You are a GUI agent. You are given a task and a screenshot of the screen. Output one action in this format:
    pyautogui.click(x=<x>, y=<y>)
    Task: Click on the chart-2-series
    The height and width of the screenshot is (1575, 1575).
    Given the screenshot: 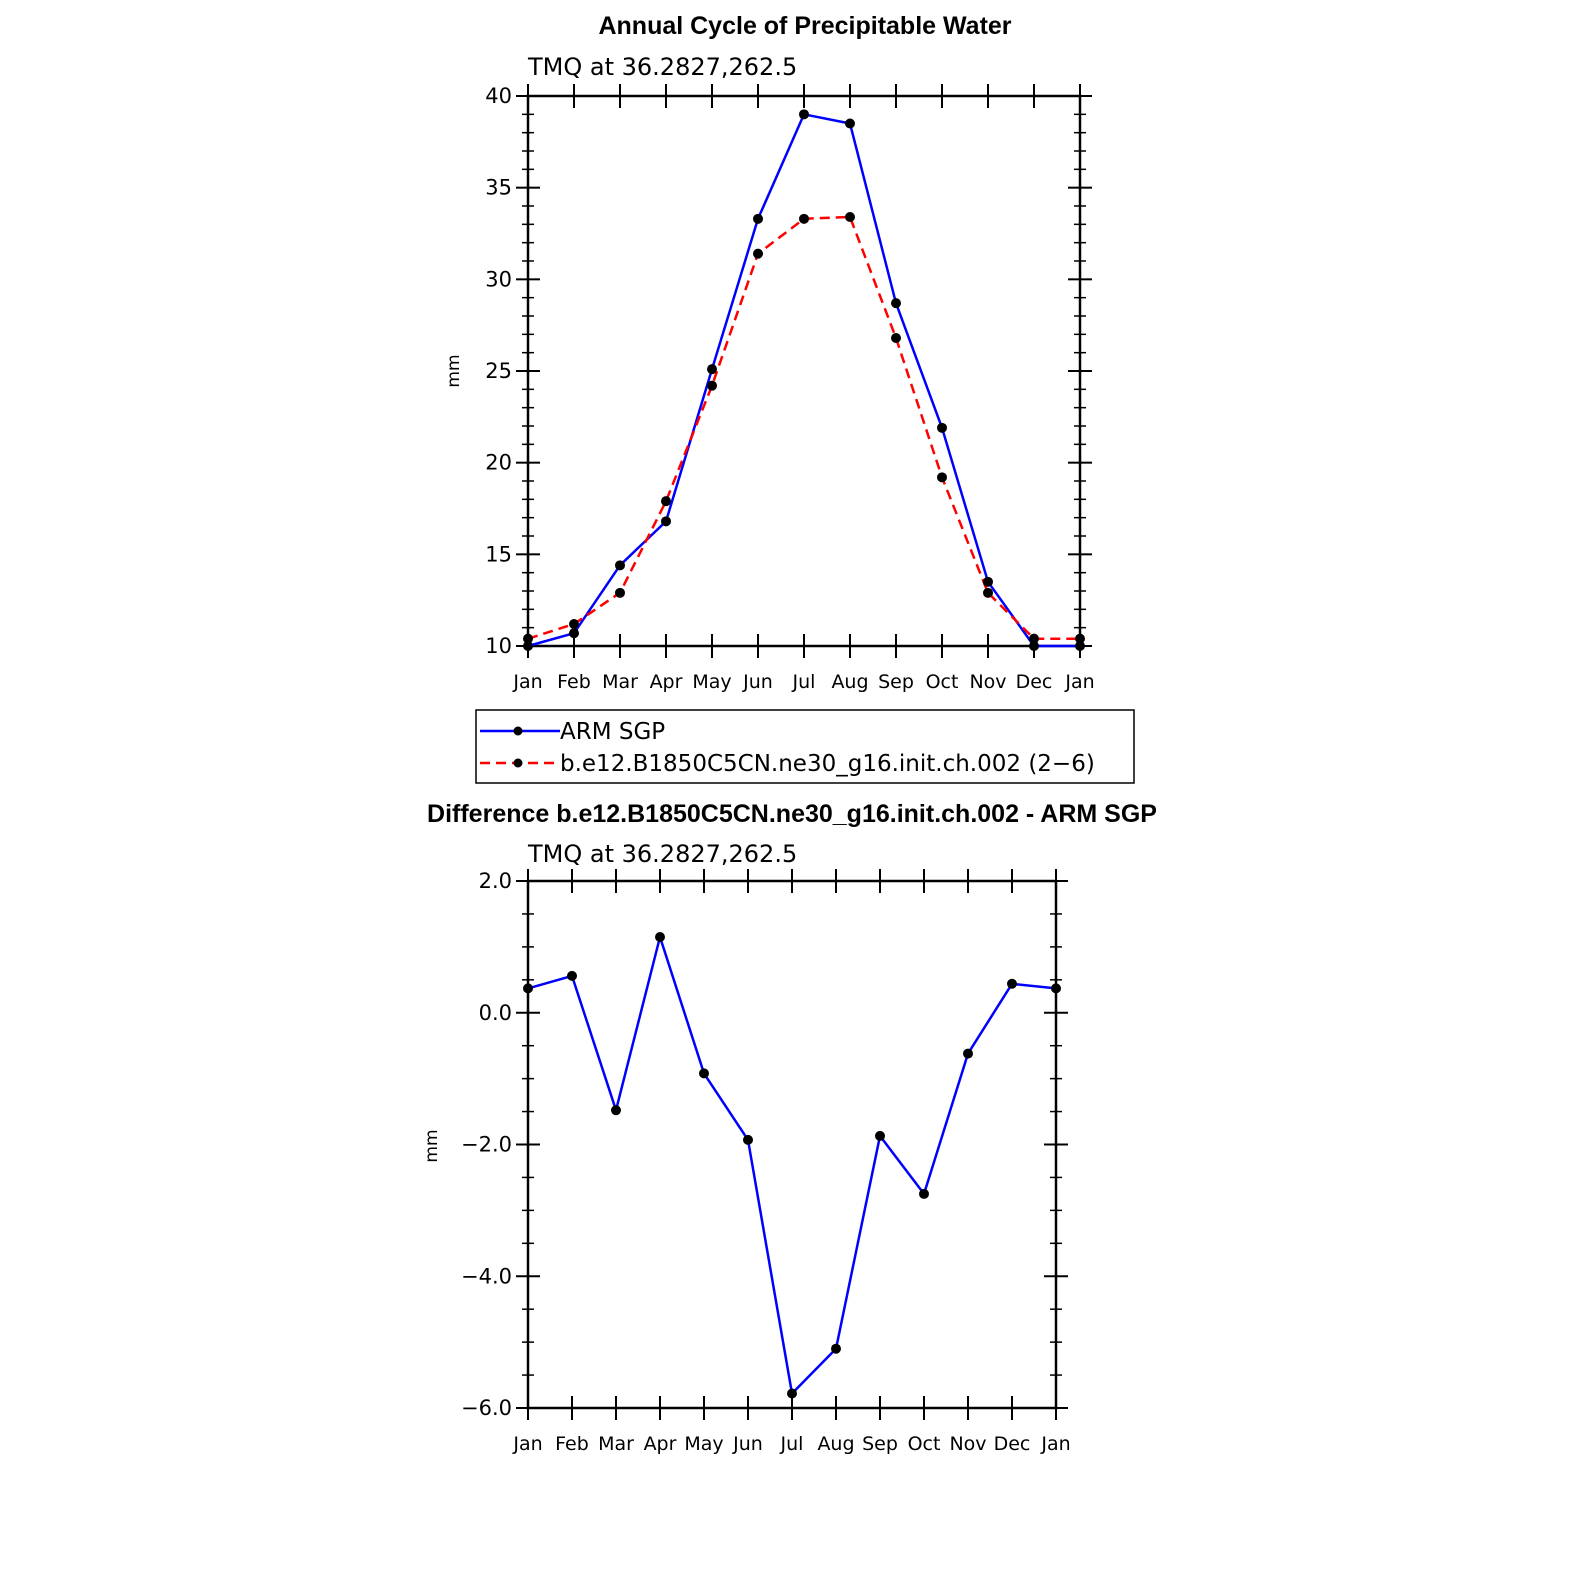 What is the action you would take?
    pyautogui.click(x=792, y=1165)
    